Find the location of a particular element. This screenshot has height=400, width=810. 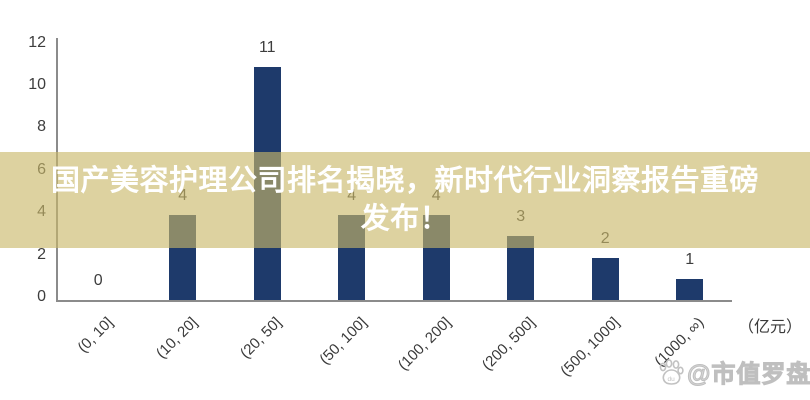

x-axis-tick-label: (500, 1000] is located at coordinates (590, 347).